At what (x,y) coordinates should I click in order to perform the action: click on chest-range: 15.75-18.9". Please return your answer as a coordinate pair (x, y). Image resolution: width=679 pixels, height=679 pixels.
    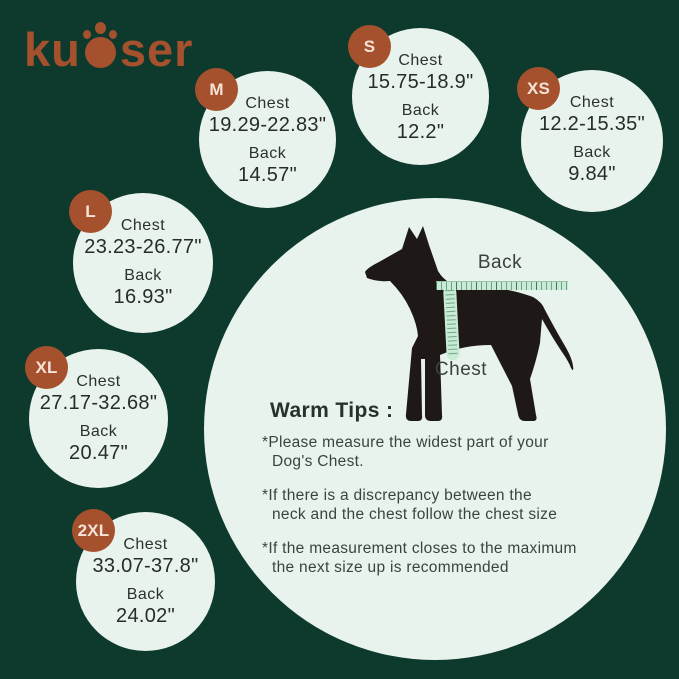
    Looking at the image, I should click on (420, 82).